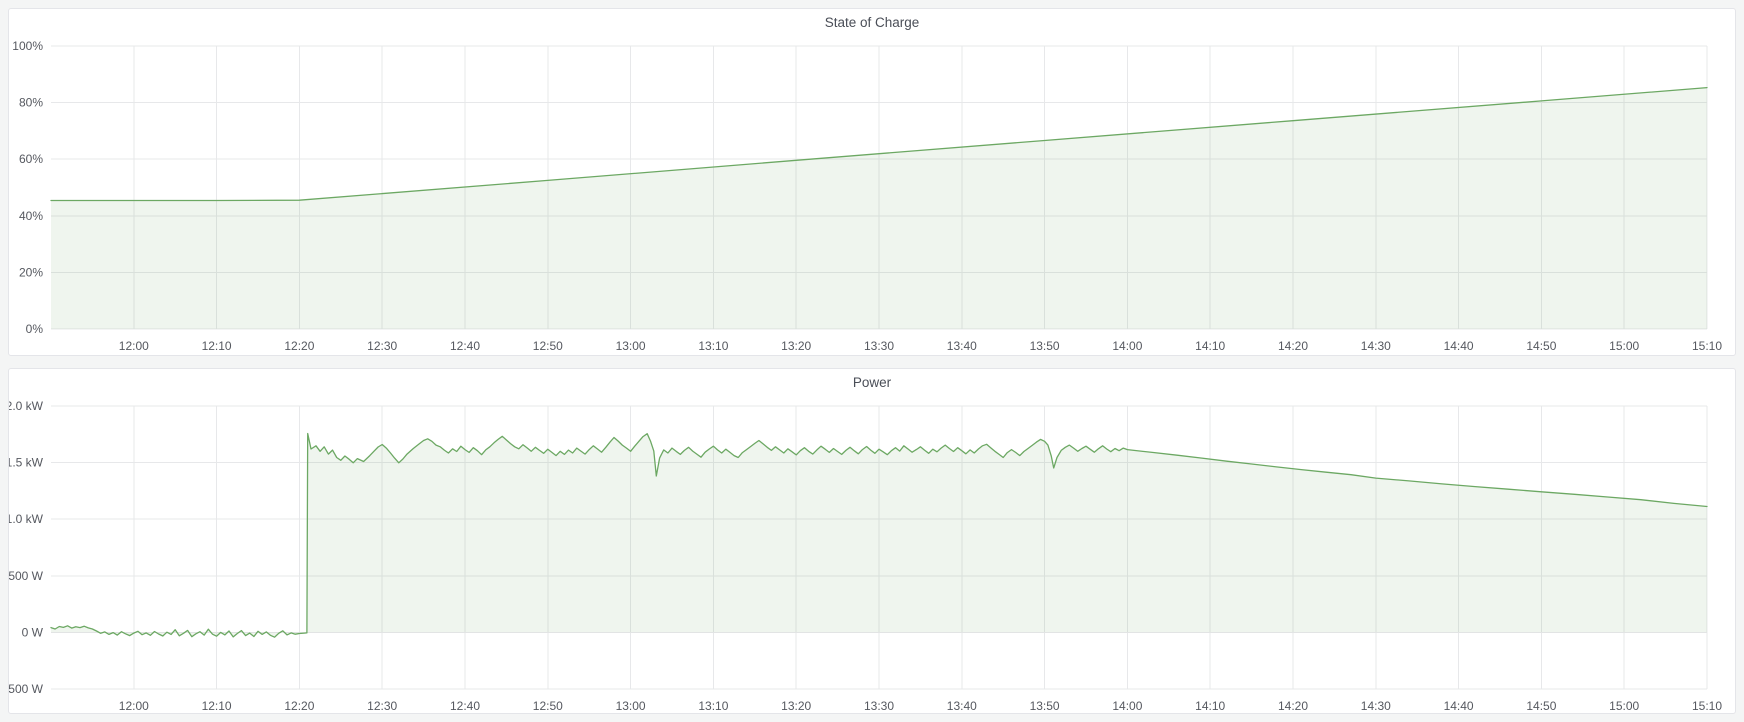  I want to click on y-axis-label: -500 W, so click(26, 689).